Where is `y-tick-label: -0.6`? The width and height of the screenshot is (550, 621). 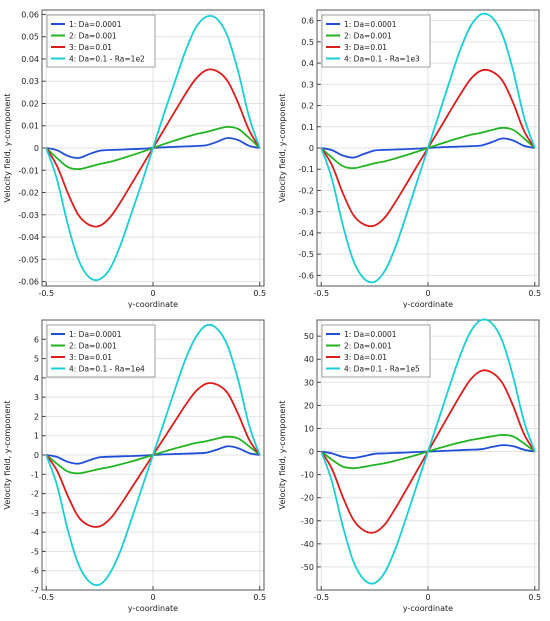 y-tick-label: -0.6 is located at coordinates (306, 275).